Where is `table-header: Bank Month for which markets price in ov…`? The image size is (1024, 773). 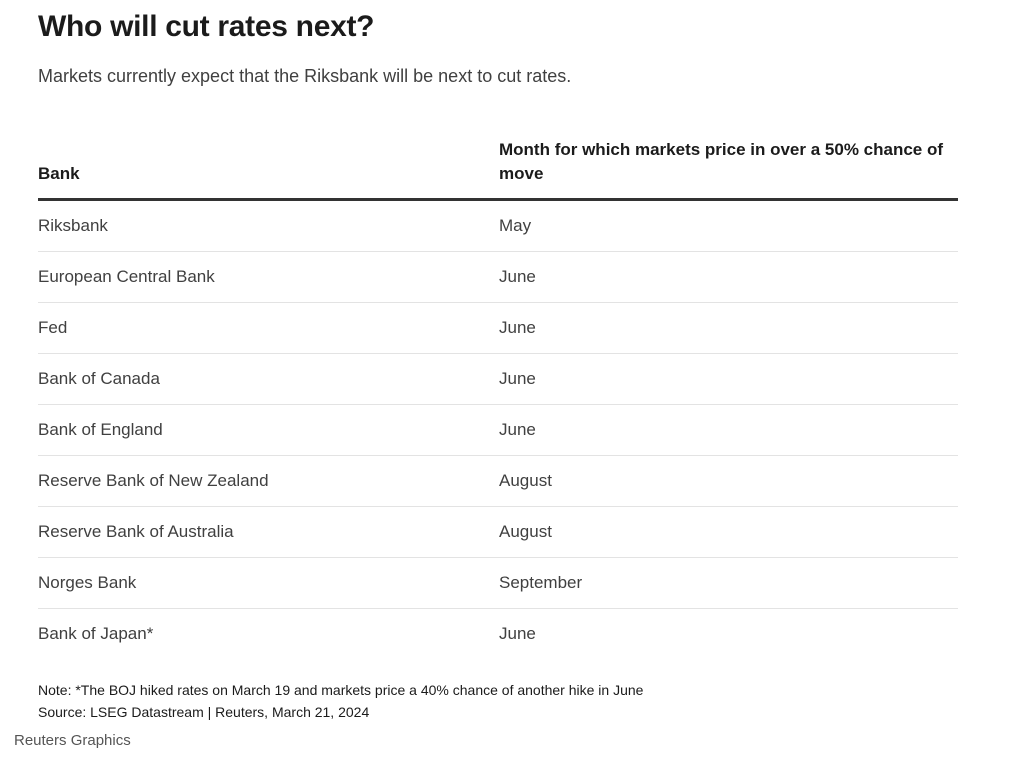 table-header: Bank Month for which markets price in ov… is located at coordinates (498, 169).